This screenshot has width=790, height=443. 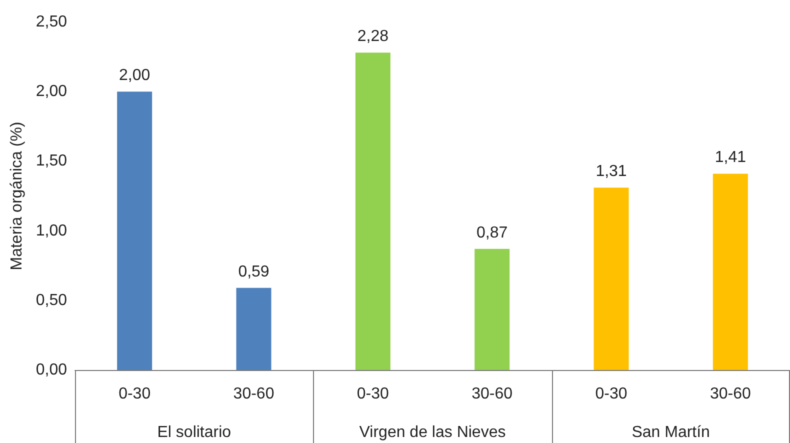 I want to click on y-tick-label: 2,00, so click(x=52, y=91).